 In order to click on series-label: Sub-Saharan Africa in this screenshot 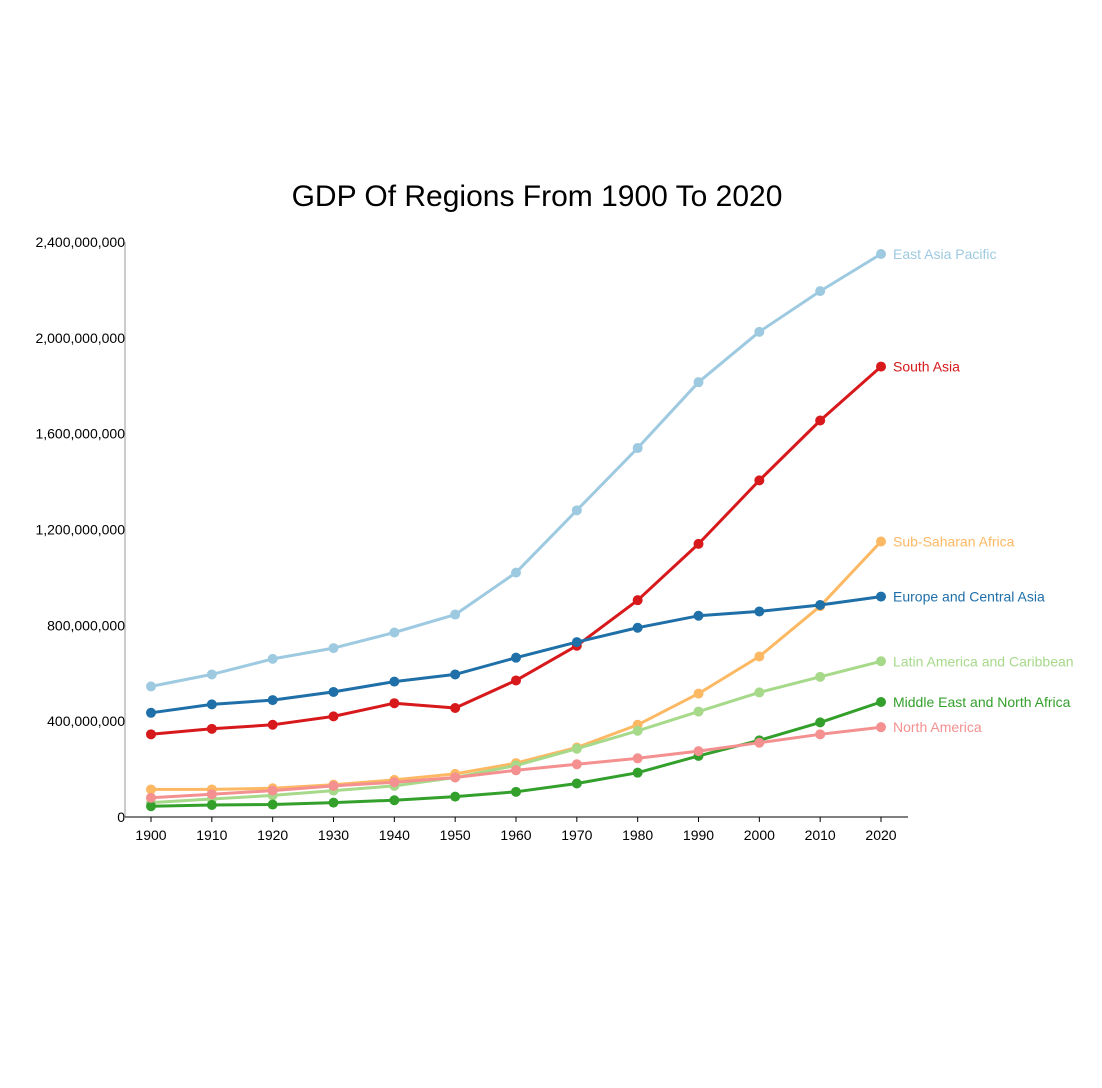, I will do `click(954, 541)`.